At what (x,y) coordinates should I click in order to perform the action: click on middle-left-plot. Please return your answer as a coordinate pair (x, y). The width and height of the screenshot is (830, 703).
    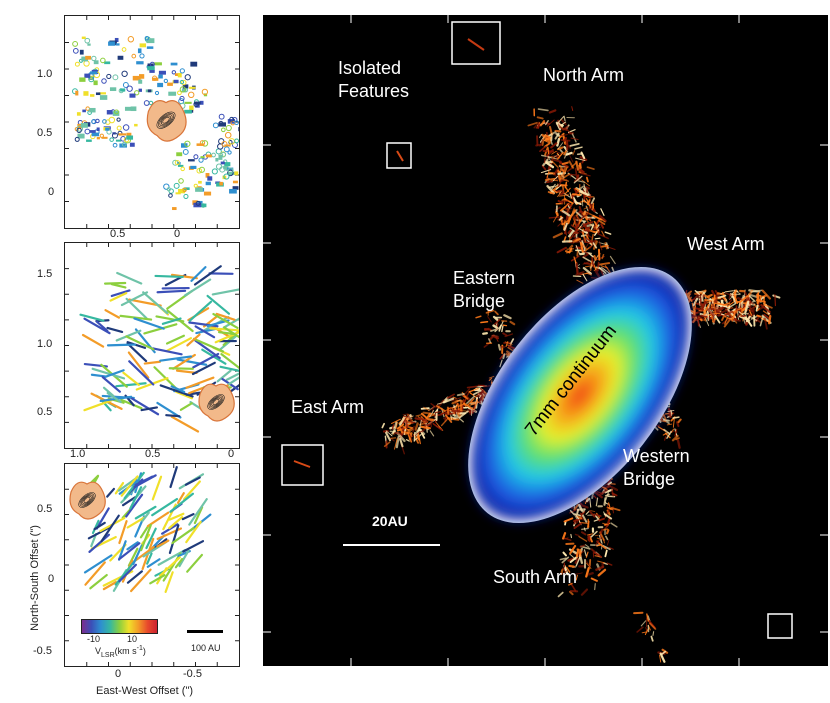
    Looking at the image, I should click on (152, 345).